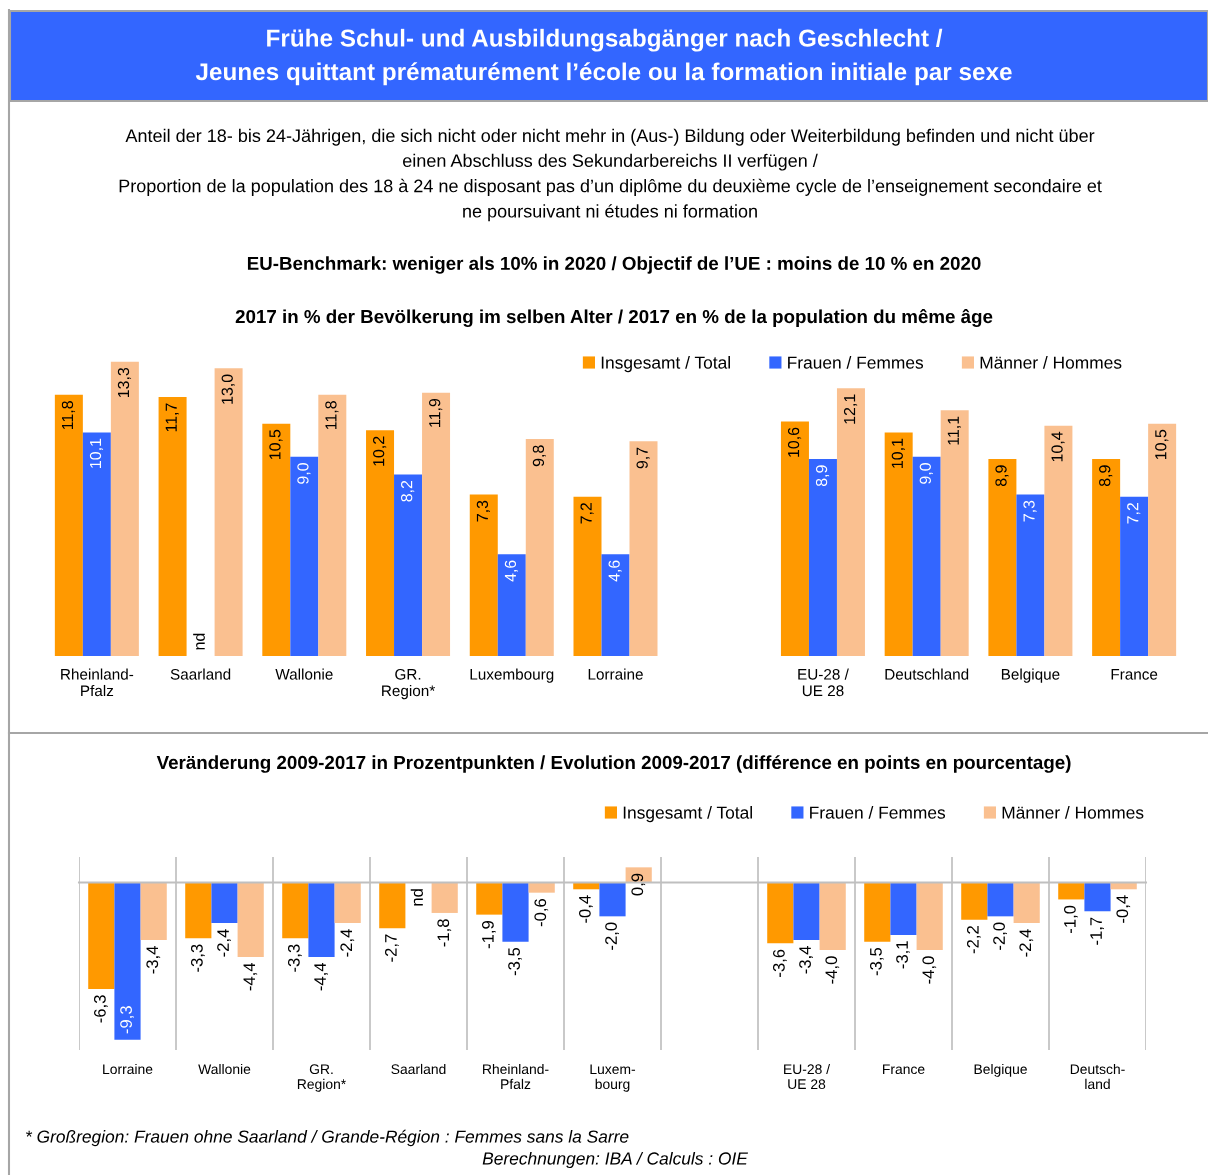  I want to click on data-label: -1,8, so click(444, 933).